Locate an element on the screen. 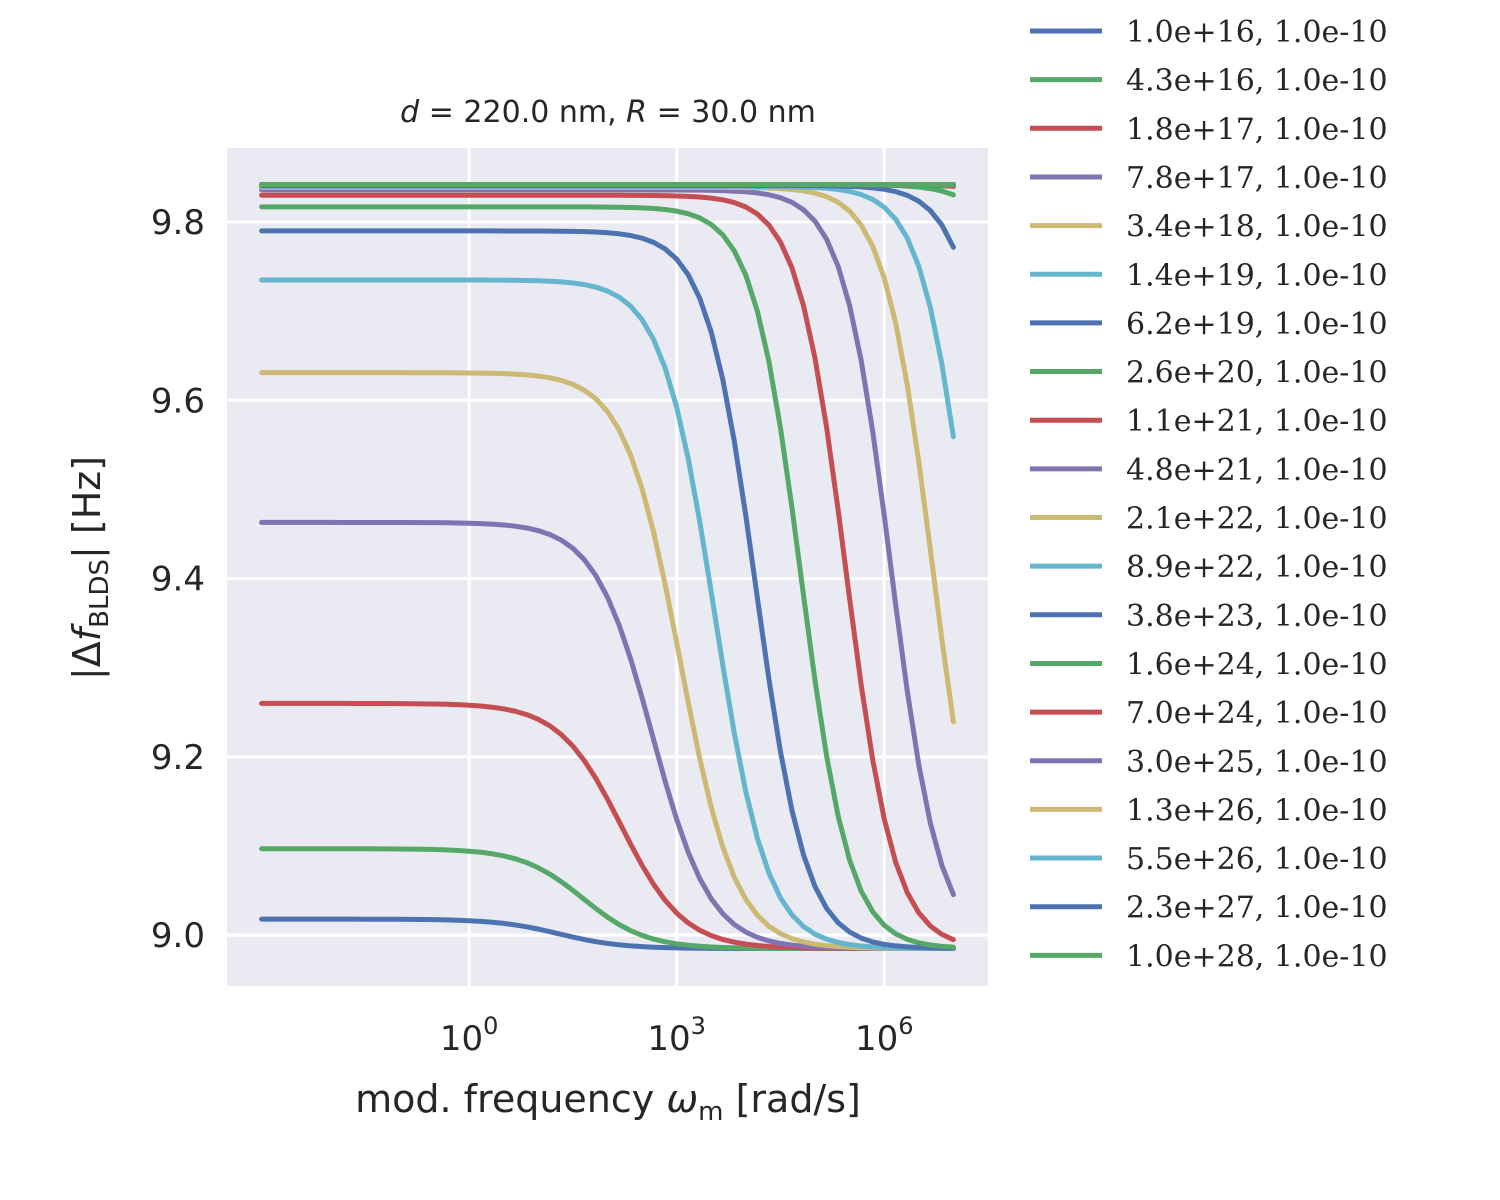 Image resolution: width=1500 pixels, height=1200 pixels. legend-label: 1.0e+16, 1.0e-10 is located at coordinates (1257, 32).